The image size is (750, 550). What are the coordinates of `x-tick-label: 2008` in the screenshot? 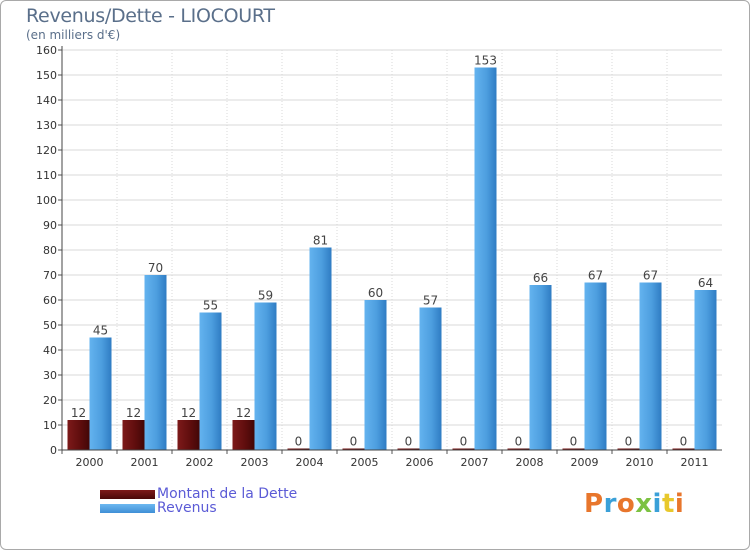 It's located at (530, 462).